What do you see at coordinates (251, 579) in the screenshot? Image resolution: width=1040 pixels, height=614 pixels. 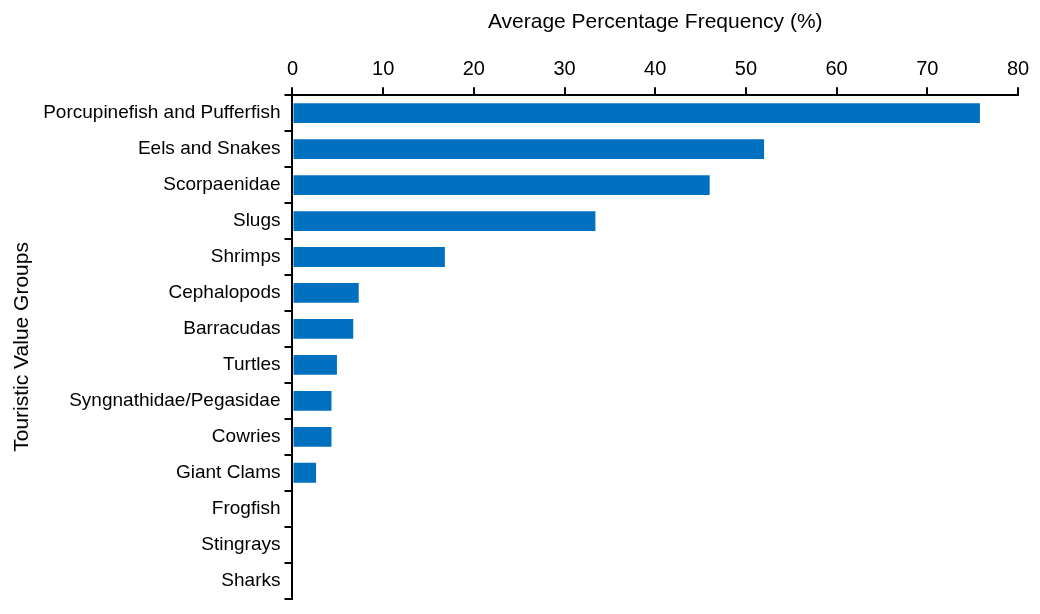 I see `y-tick-label: Sharks` at bounding box center [251, 579].